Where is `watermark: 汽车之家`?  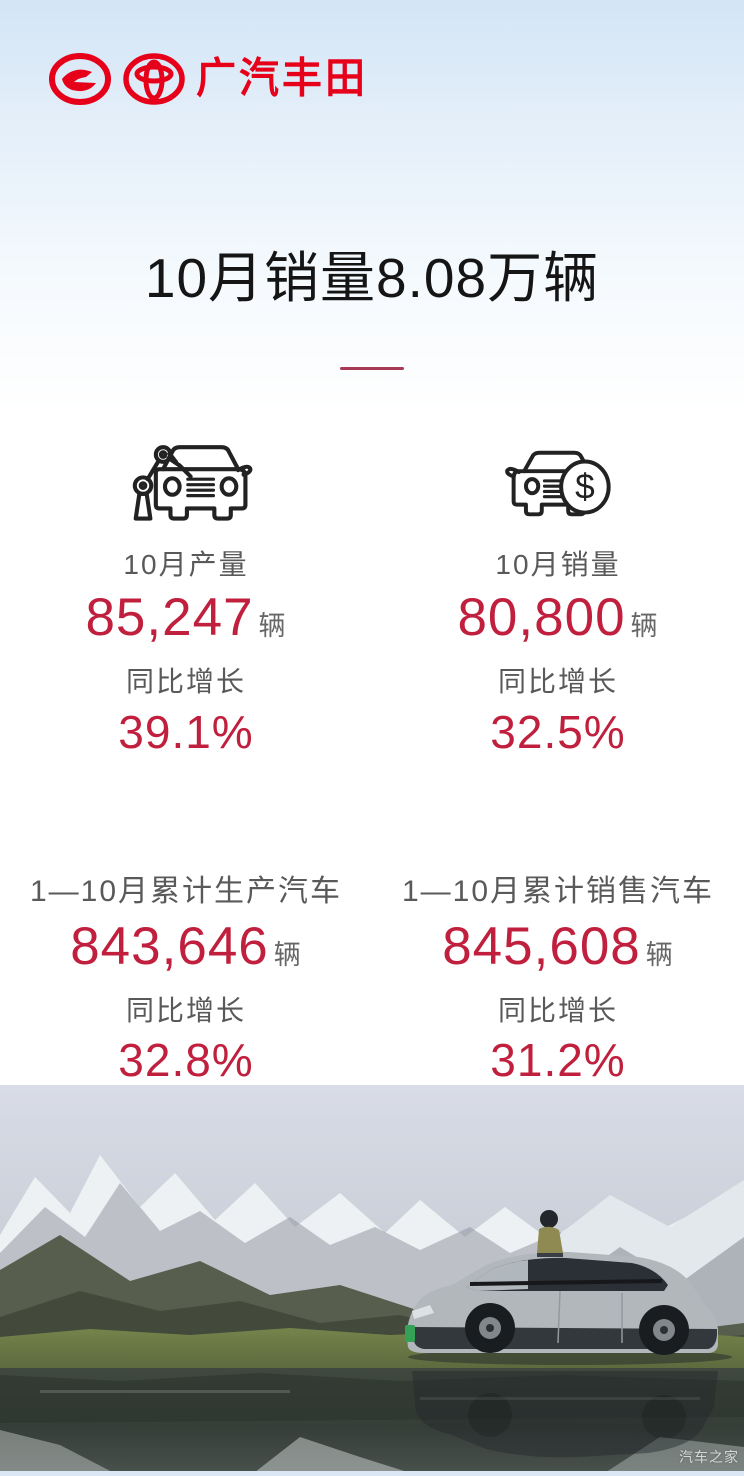 watermark: 汽车之家 is located at coordinates (709, 1457).